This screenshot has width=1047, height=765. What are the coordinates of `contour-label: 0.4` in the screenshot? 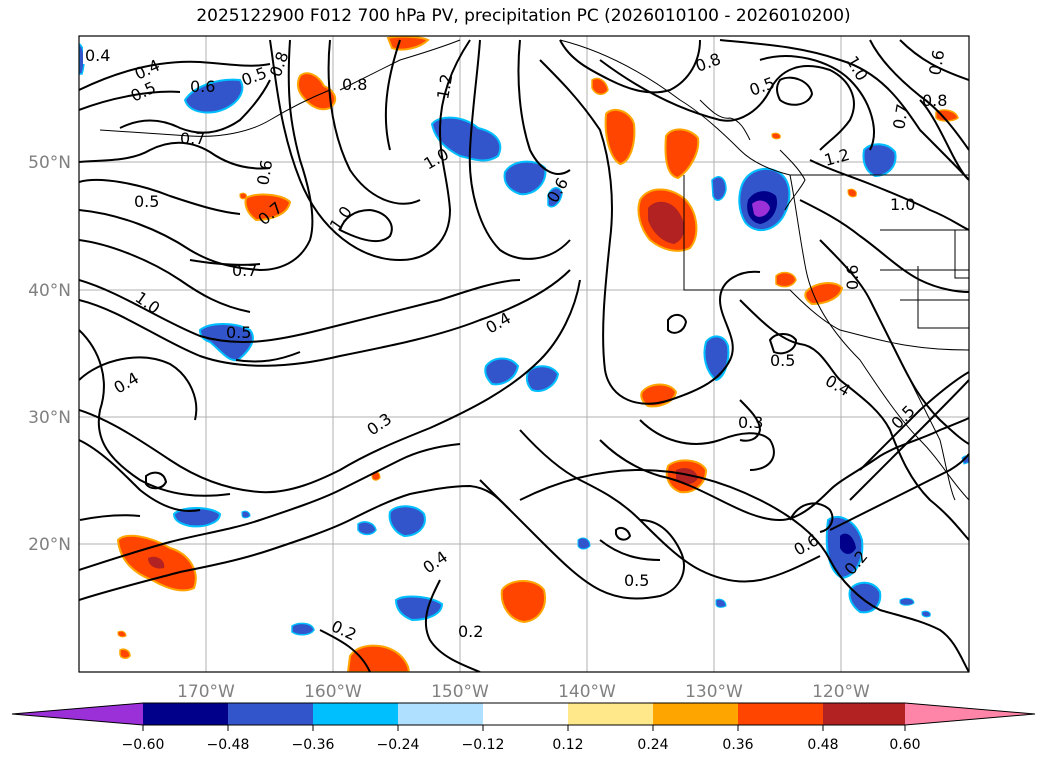 It's located at (97, 55).